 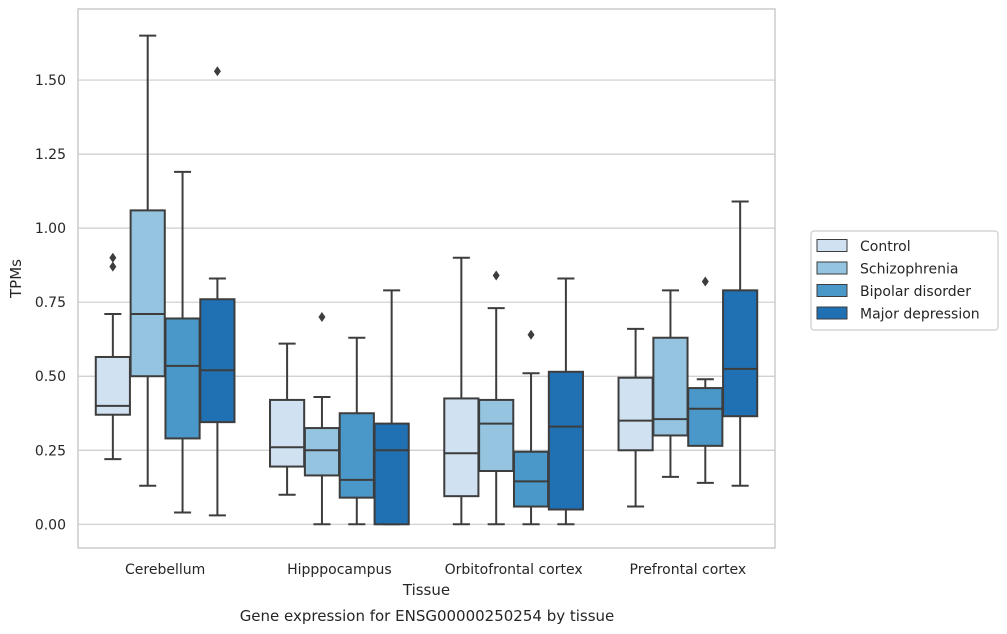 What do you see at coordinates (920, 315) in the screenshot?
I see `legend-label: Major depression` at bounding box center [920, 315].